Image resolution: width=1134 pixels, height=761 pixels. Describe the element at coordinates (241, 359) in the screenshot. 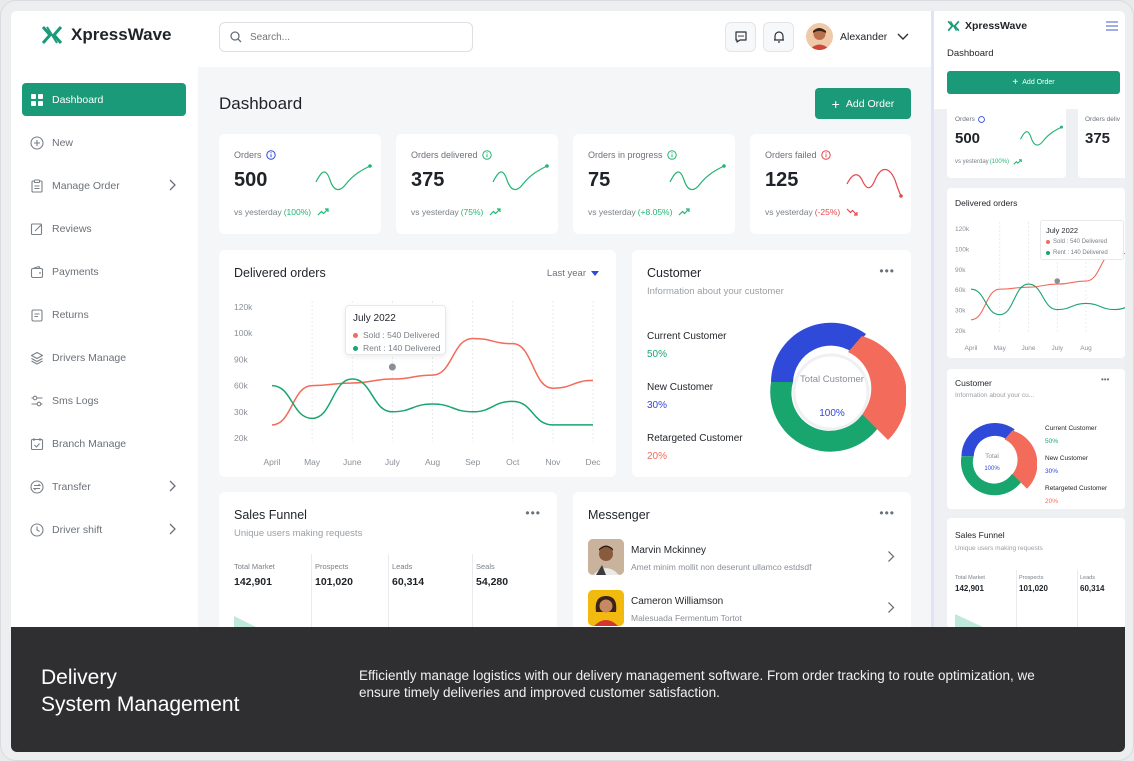

I see `y-tick-label: 90k` at that location.